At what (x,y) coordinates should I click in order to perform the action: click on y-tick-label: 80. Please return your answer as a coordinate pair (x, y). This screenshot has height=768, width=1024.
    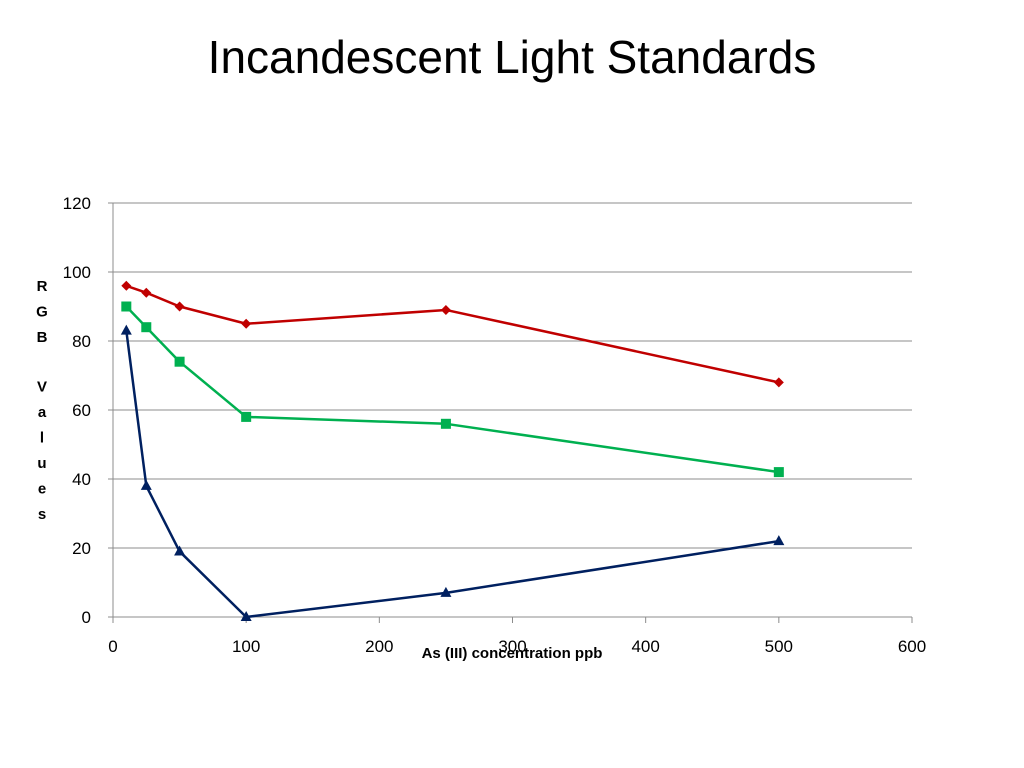
    Looking at the image, I should click on (81, 341).